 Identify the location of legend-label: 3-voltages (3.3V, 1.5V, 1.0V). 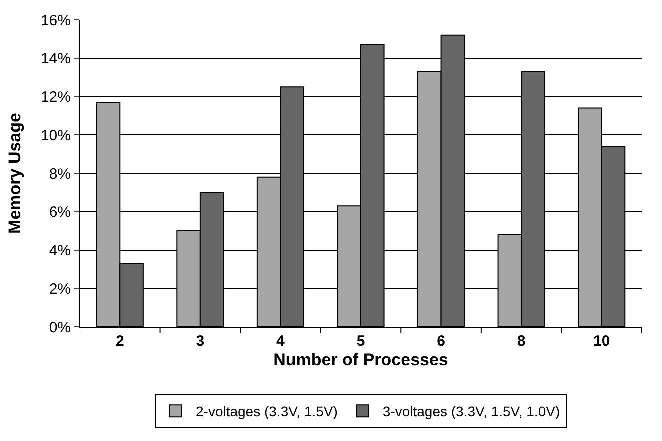
(471, 412).